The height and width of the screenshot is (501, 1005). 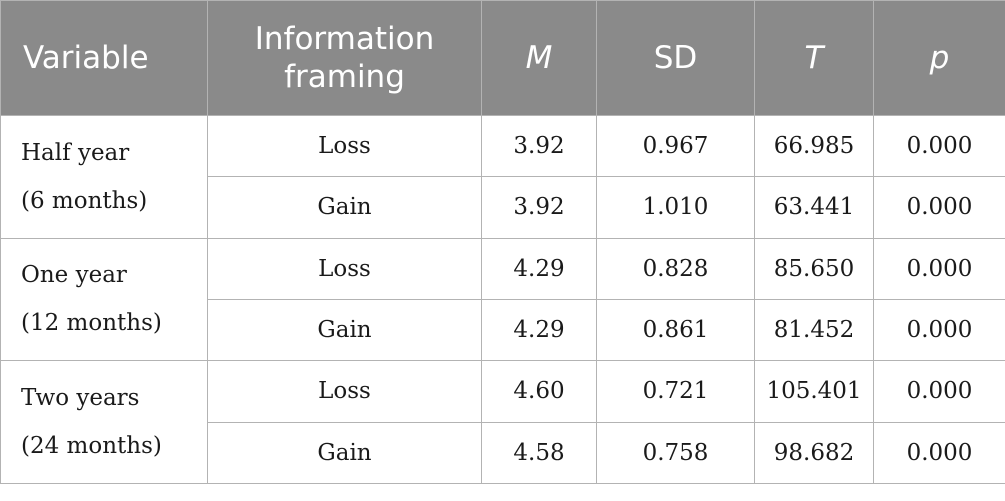 I want to click on variable-label-line1: One year, so click(x=74, y=275).